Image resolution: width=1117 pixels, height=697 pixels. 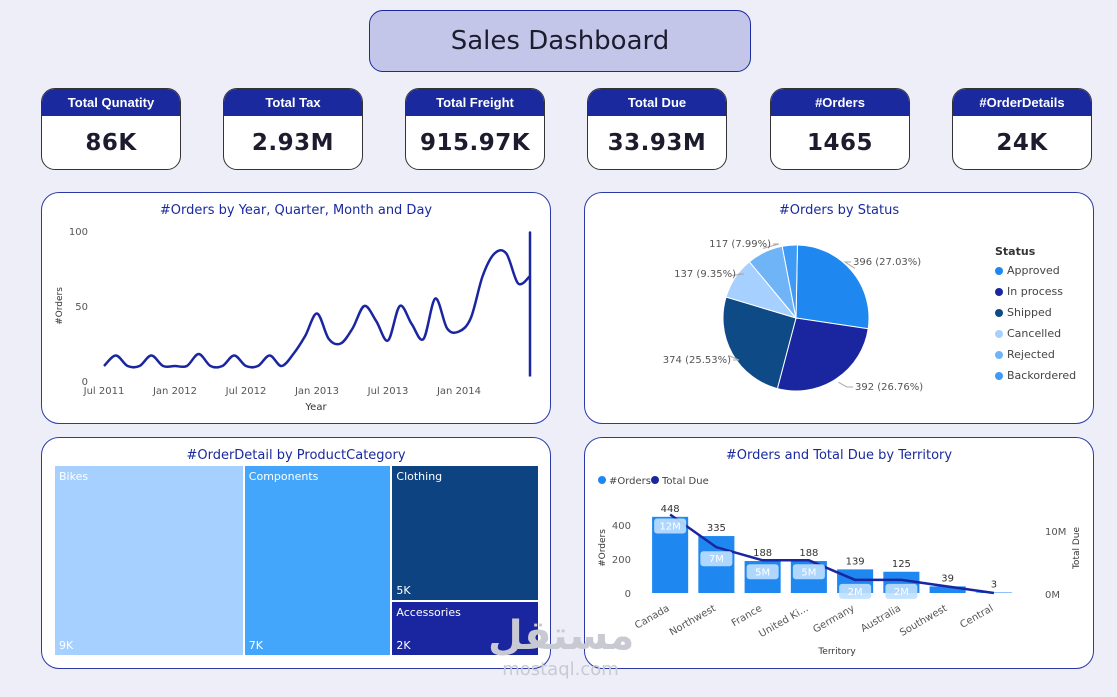 What do you see at coordinates (947, 589) in the screenshot?
I see `bar-southwest` at bounding box center [947, 589].